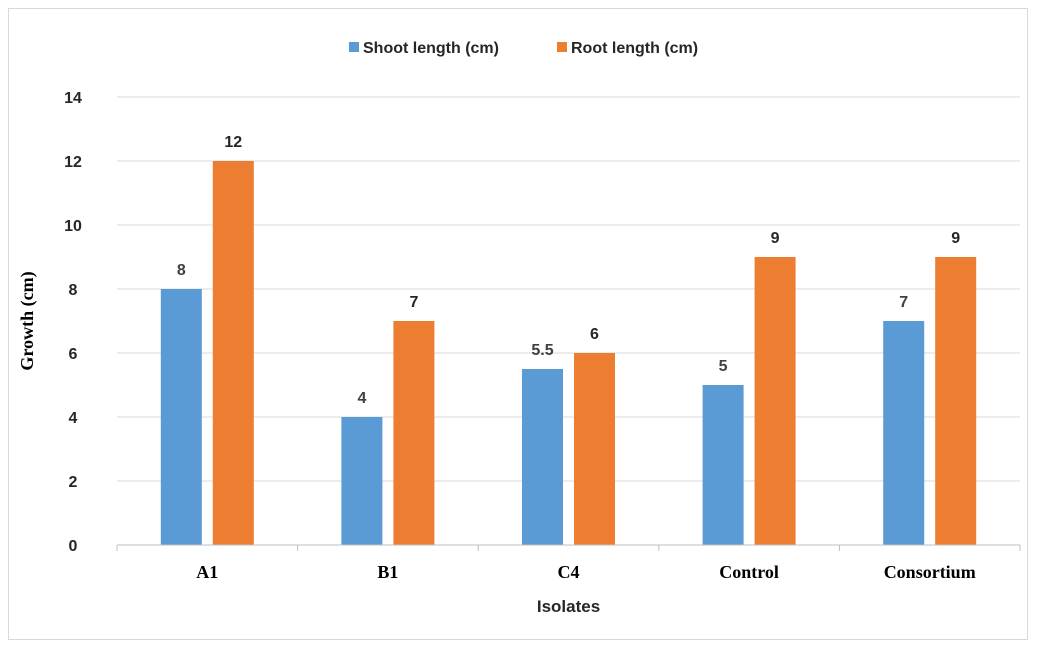 Image resolution: width=1037 pixels, height=649 pixels. What do you see at coordinates (523, 48) in the screenshot?
I see `legend: Shoot length (cm) Root length (cm)` at bounding box center [523, 48].